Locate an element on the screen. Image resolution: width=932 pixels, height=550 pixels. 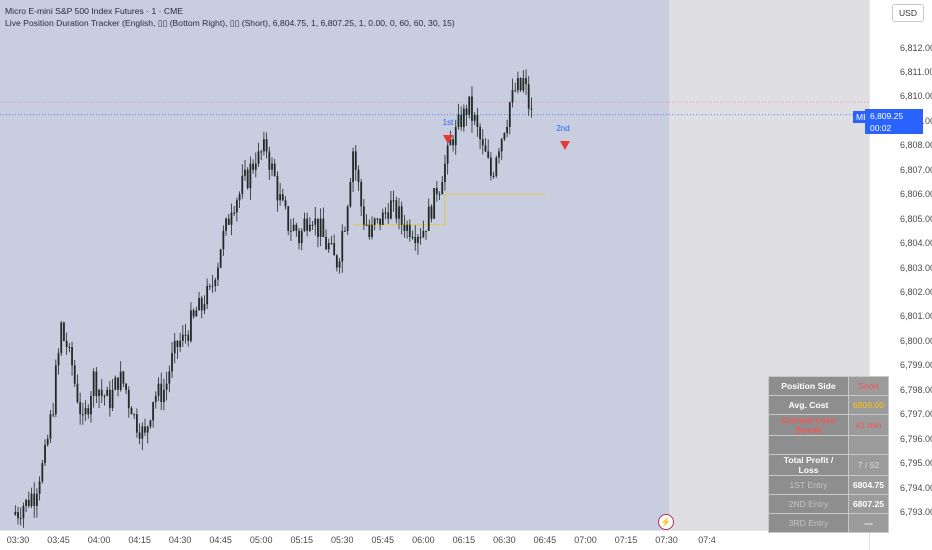
tracker-row-value is located at coordinates (868, 445).